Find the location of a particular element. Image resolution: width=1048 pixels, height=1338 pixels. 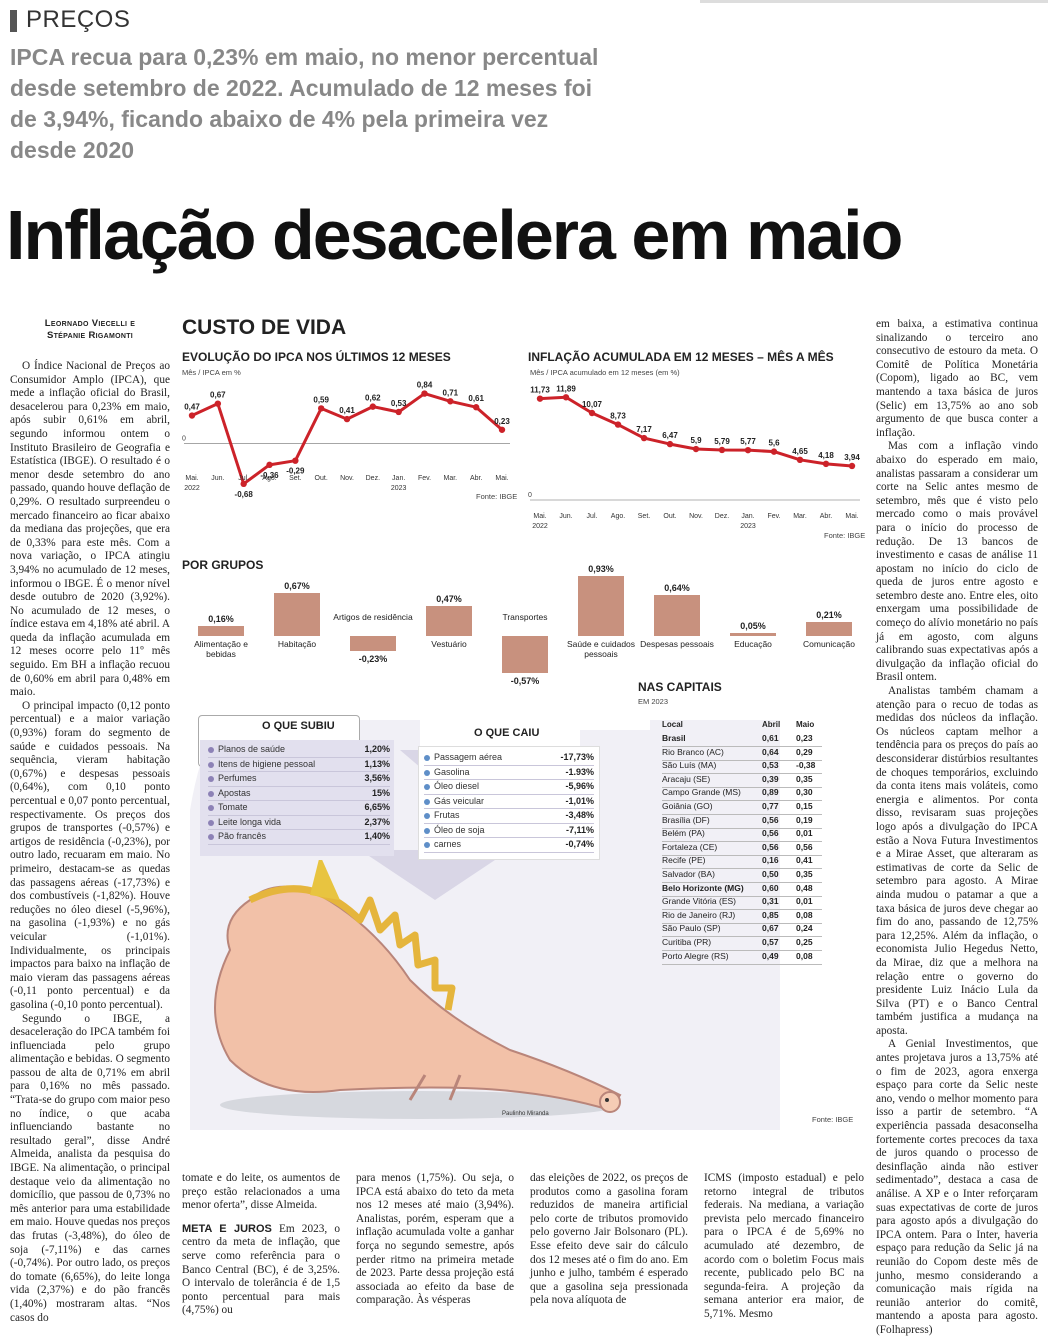

cell-maio: 0,41 is located at coordinates (804, 860).